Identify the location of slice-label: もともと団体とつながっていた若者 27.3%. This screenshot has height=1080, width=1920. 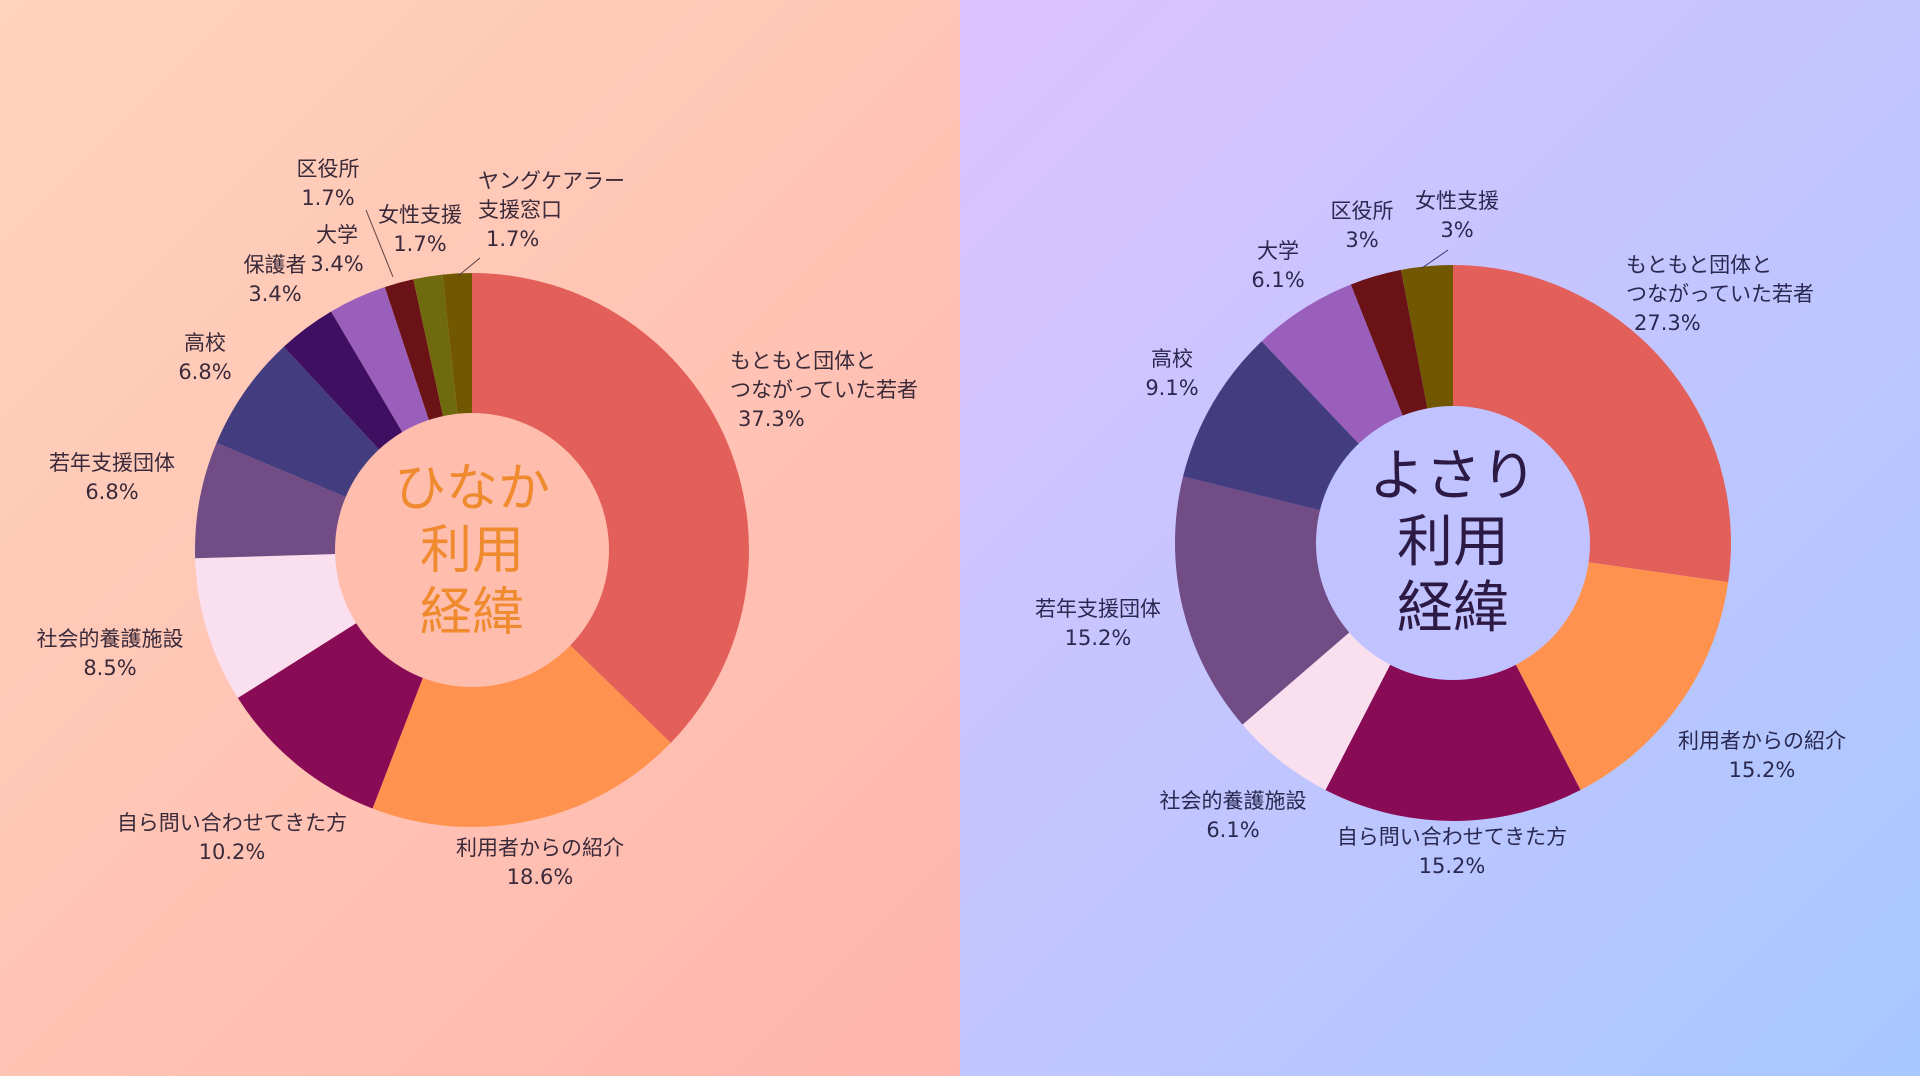
(1720, 294).